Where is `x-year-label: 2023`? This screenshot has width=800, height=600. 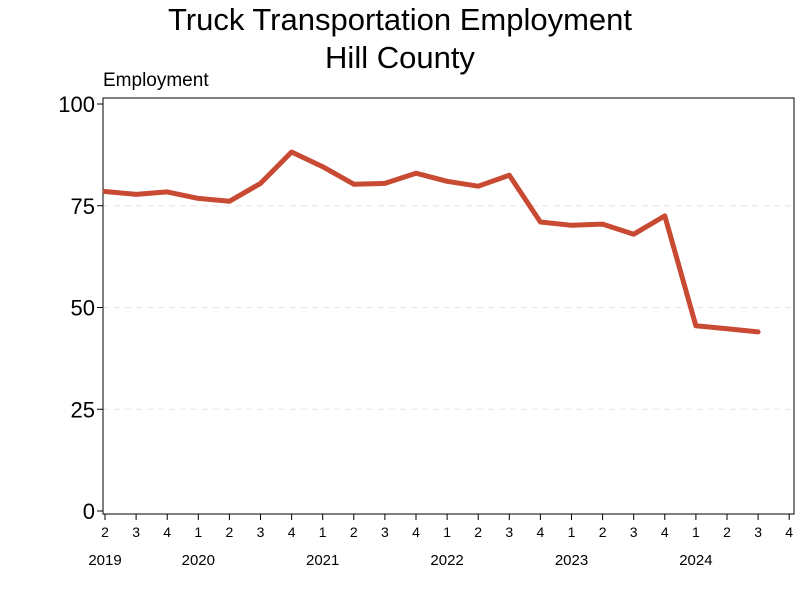
x-year-label: 2023 is located at coordinates (571, 560).